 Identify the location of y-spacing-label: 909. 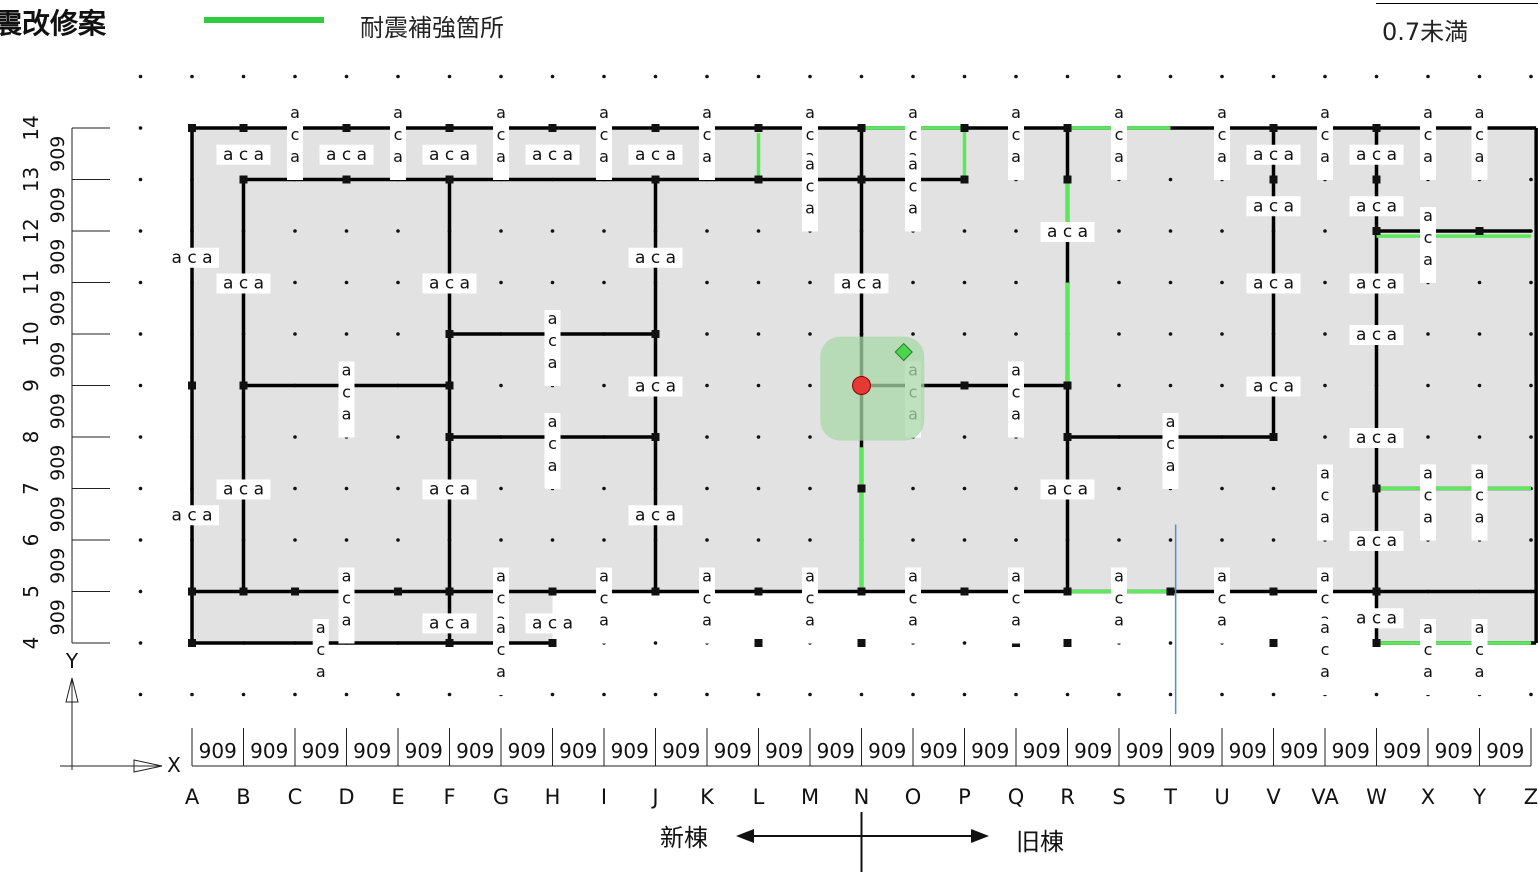
(58, 360).